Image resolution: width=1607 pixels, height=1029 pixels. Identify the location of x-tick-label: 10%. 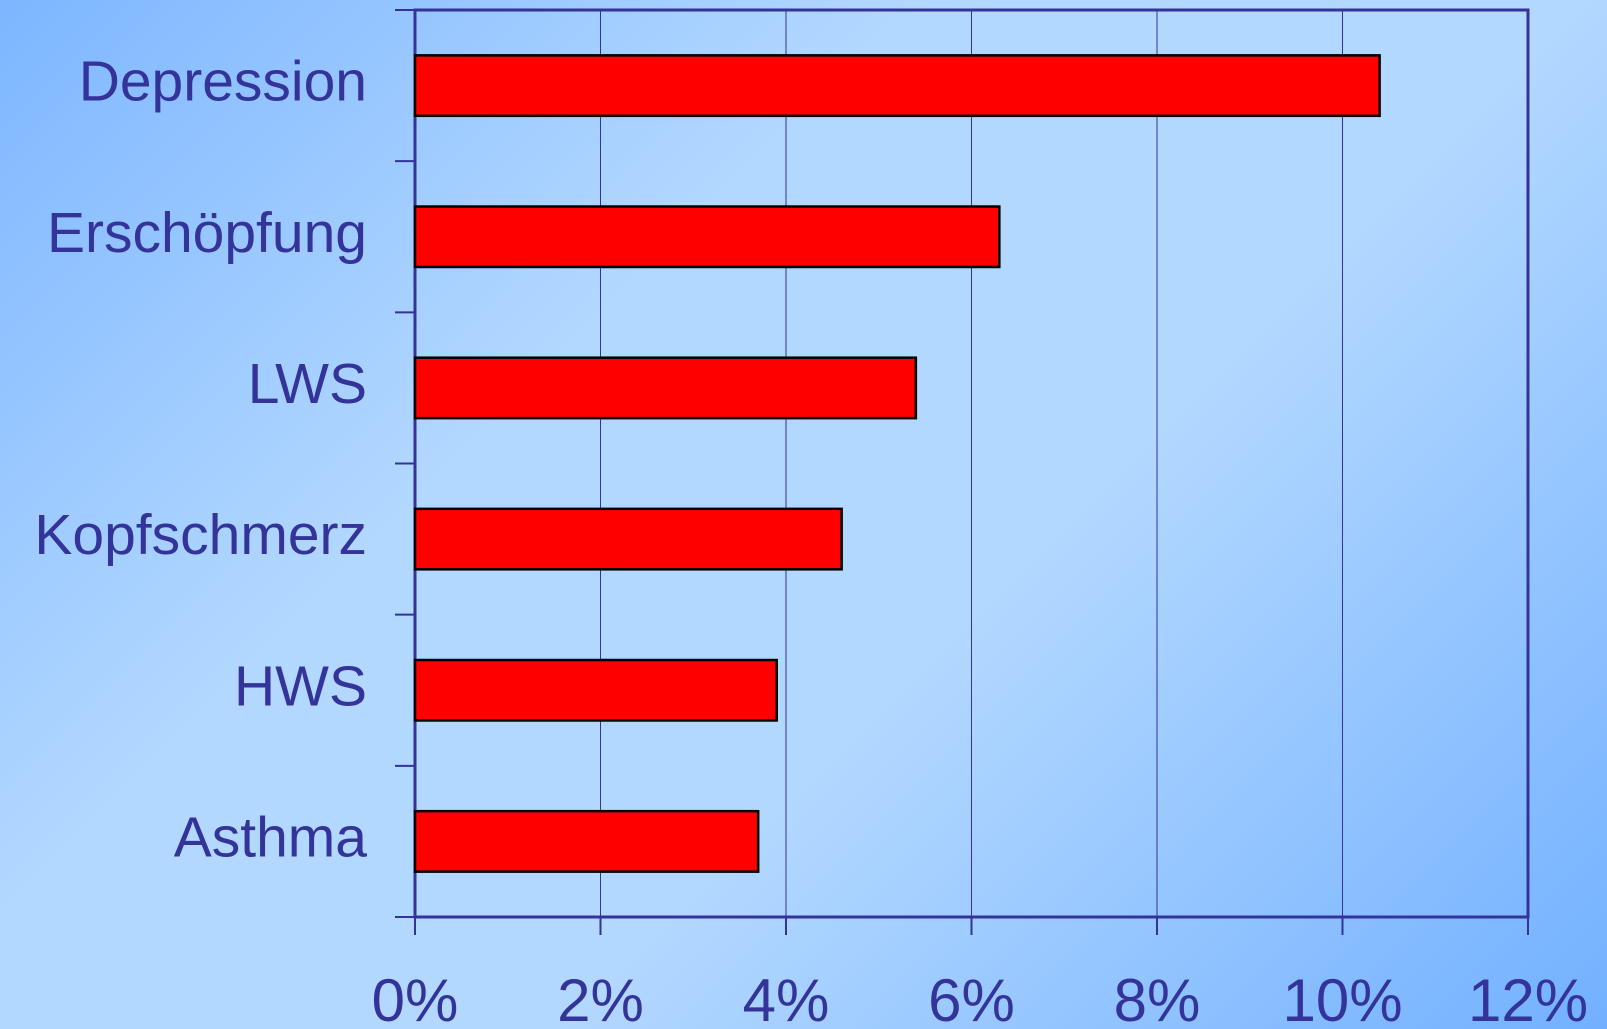
(1342, 998).